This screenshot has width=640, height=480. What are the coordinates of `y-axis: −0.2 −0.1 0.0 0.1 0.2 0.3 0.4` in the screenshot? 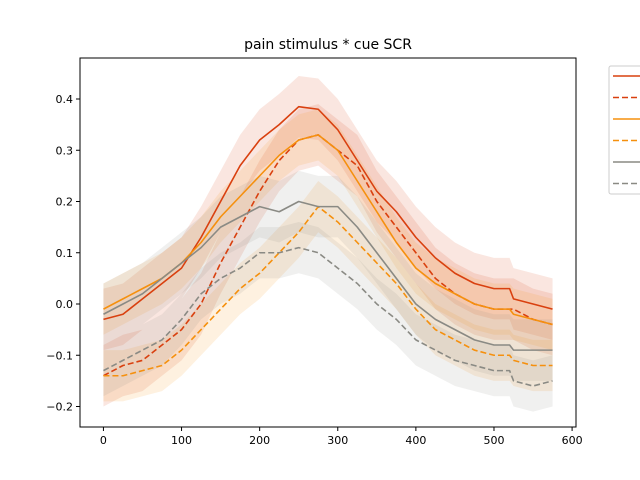 It's located at (63, 253).